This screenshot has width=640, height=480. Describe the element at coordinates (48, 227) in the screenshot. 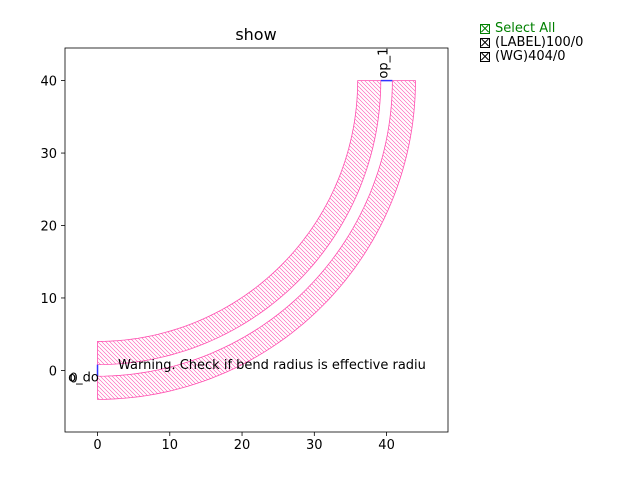

I see `y-tick-label: 20` at that location.